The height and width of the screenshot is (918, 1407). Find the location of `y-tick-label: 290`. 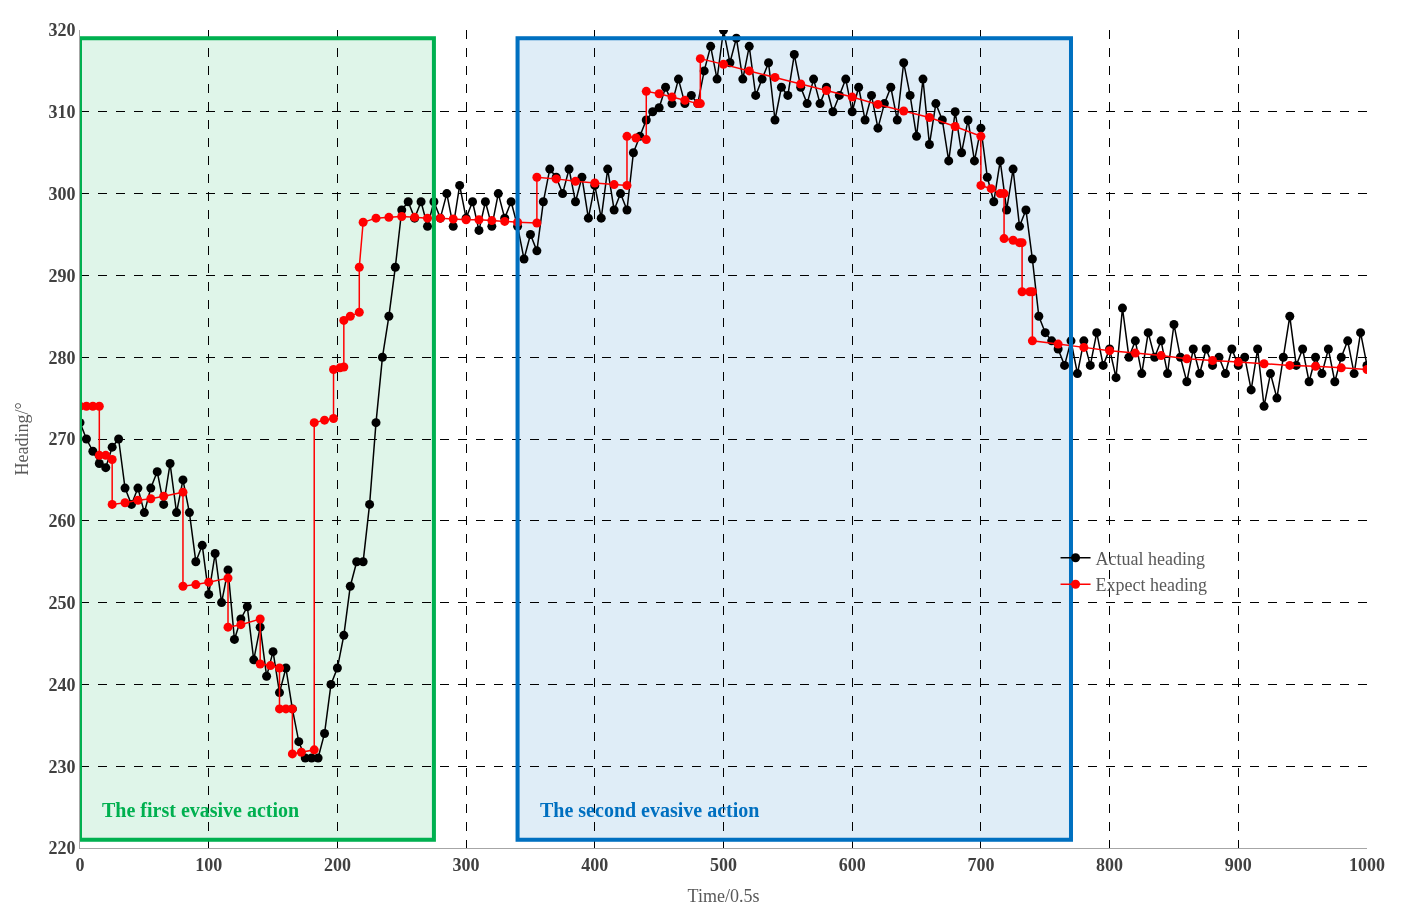

y-tick-label: 290 is located at coordinates (62, 275).